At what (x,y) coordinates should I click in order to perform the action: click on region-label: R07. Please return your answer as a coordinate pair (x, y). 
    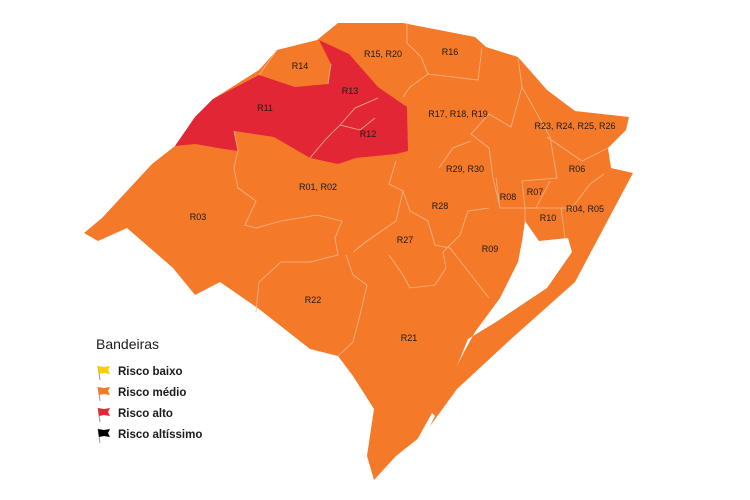
    Looking at the image, I should click on (535, 192).